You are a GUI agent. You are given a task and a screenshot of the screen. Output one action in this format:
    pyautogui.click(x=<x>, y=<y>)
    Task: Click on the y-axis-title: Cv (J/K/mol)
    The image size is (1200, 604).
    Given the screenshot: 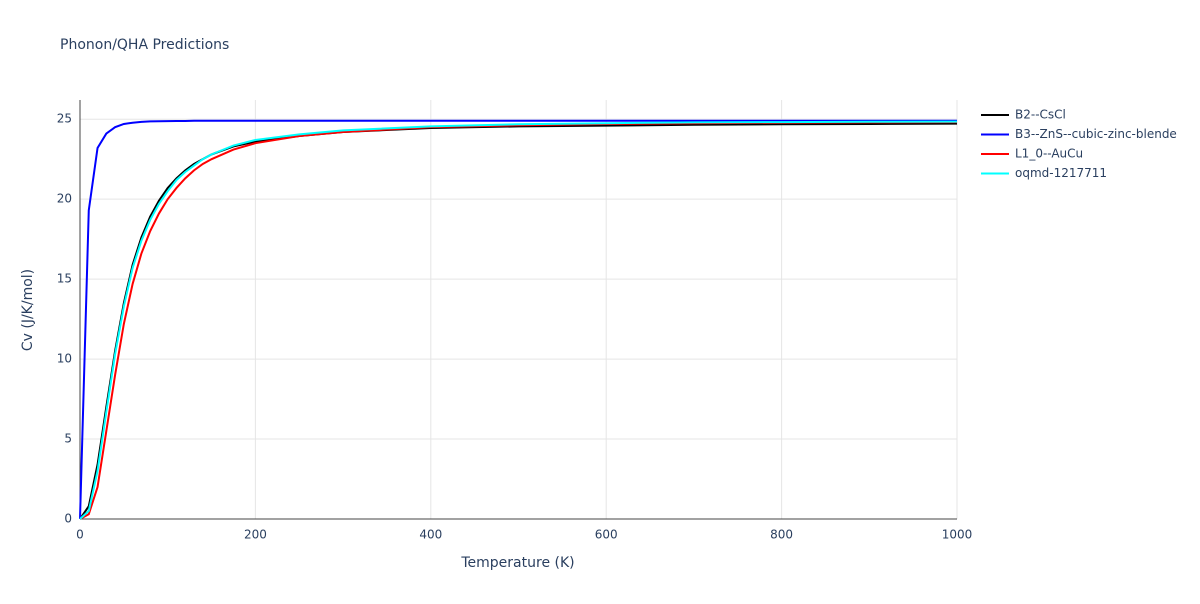 What is the action you would take?
    pyautogui.click(x=28, y=310)
    